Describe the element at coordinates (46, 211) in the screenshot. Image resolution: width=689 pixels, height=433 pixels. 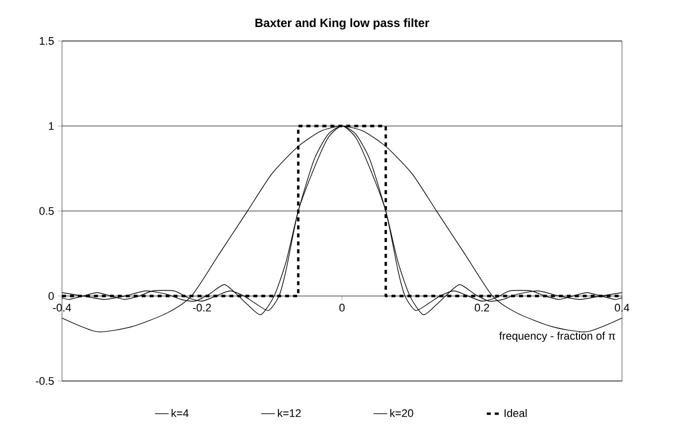
I see `y-tick-label: 0.5` at that location.